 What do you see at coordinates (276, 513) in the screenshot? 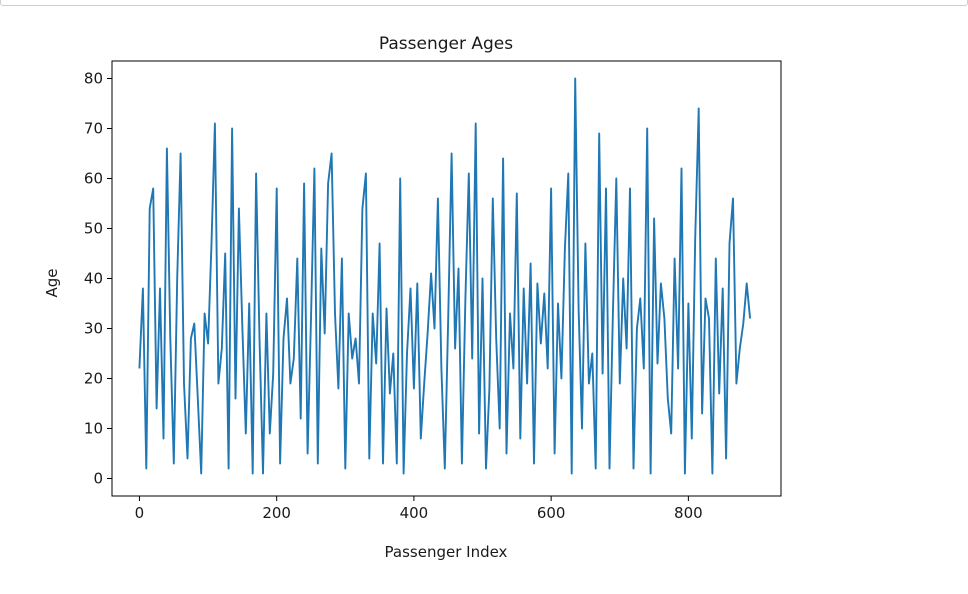
I see `x-tick-label: 200` at bounding box center [276, 513].